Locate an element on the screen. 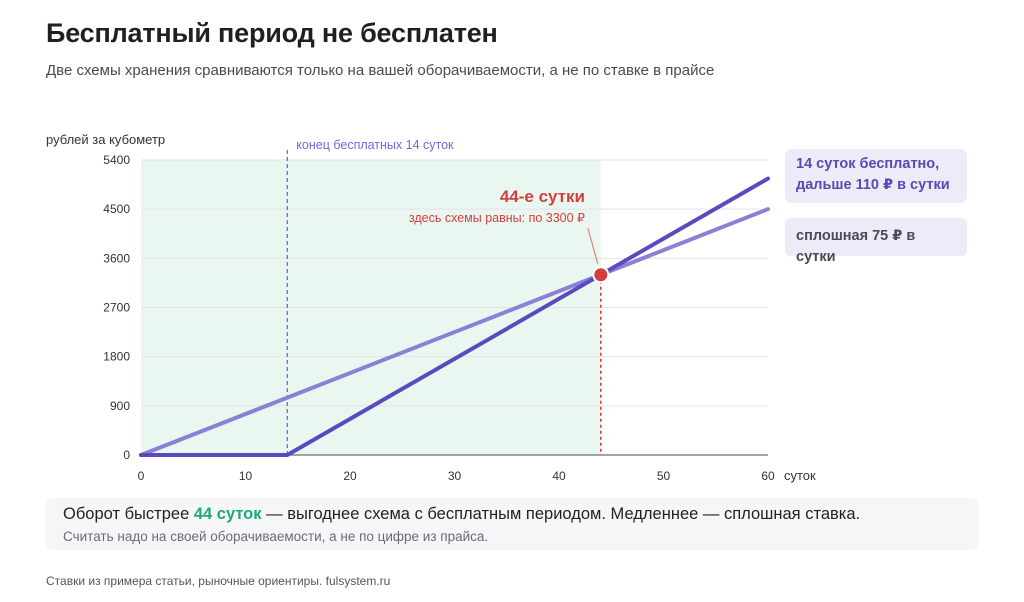 The image size is (1024, 602). x-axis-label: суток is located at coordinates (800, 475).